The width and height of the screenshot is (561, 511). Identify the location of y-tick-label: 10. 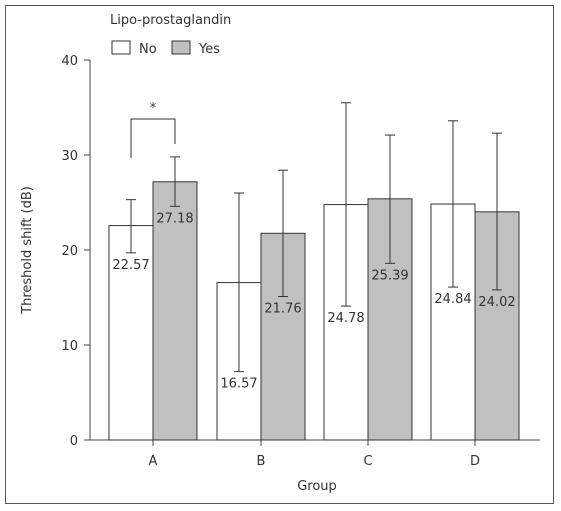
(69, 346).